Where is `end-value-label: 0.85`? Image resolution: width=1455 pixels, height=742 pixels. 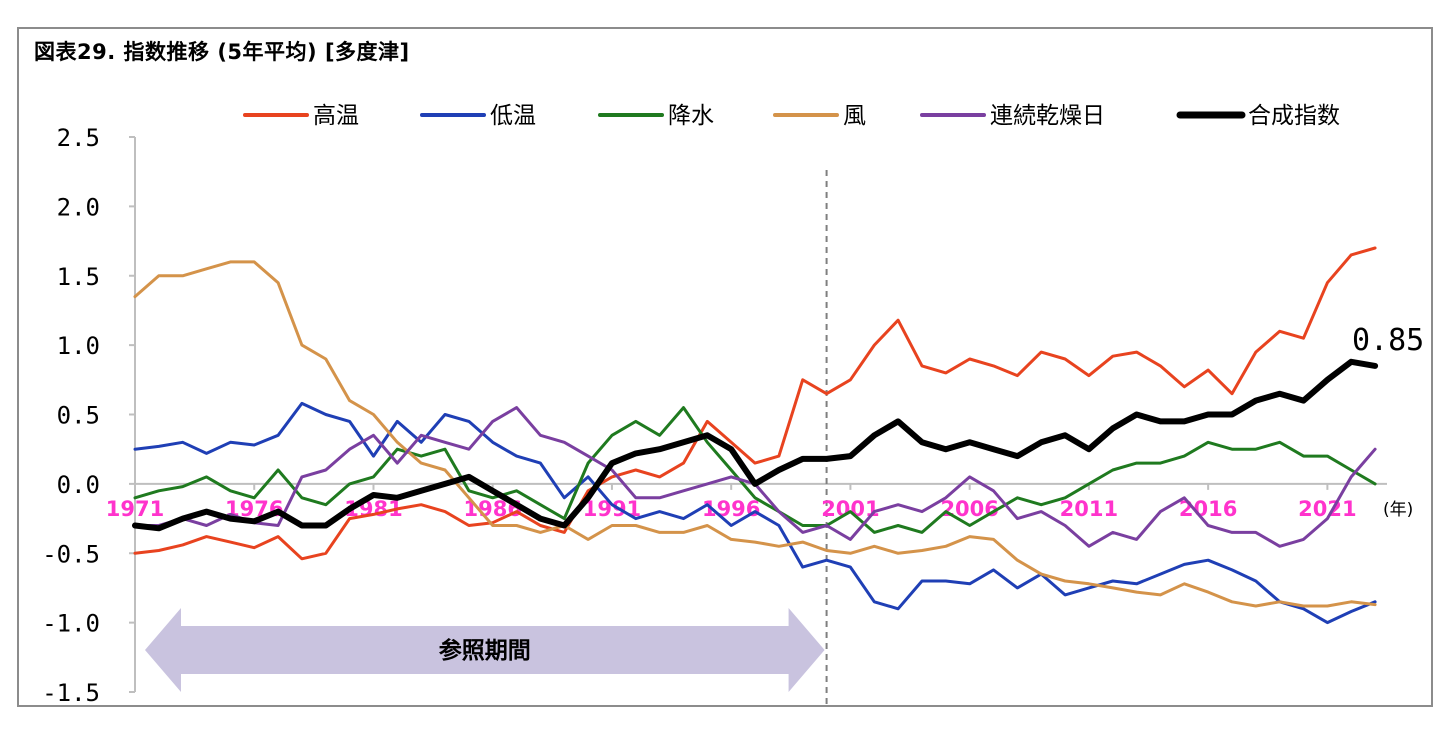
end-value-label: 0.85 is located at coordinates (1388, 340).